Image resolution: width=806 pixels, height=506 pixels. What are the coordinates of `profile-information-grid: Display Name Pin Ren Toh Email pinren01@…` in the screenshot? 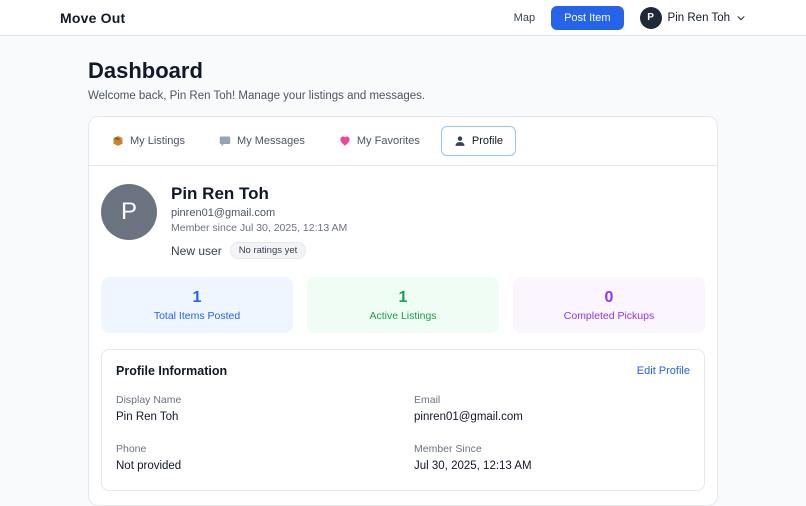 It's located at (403, 433).